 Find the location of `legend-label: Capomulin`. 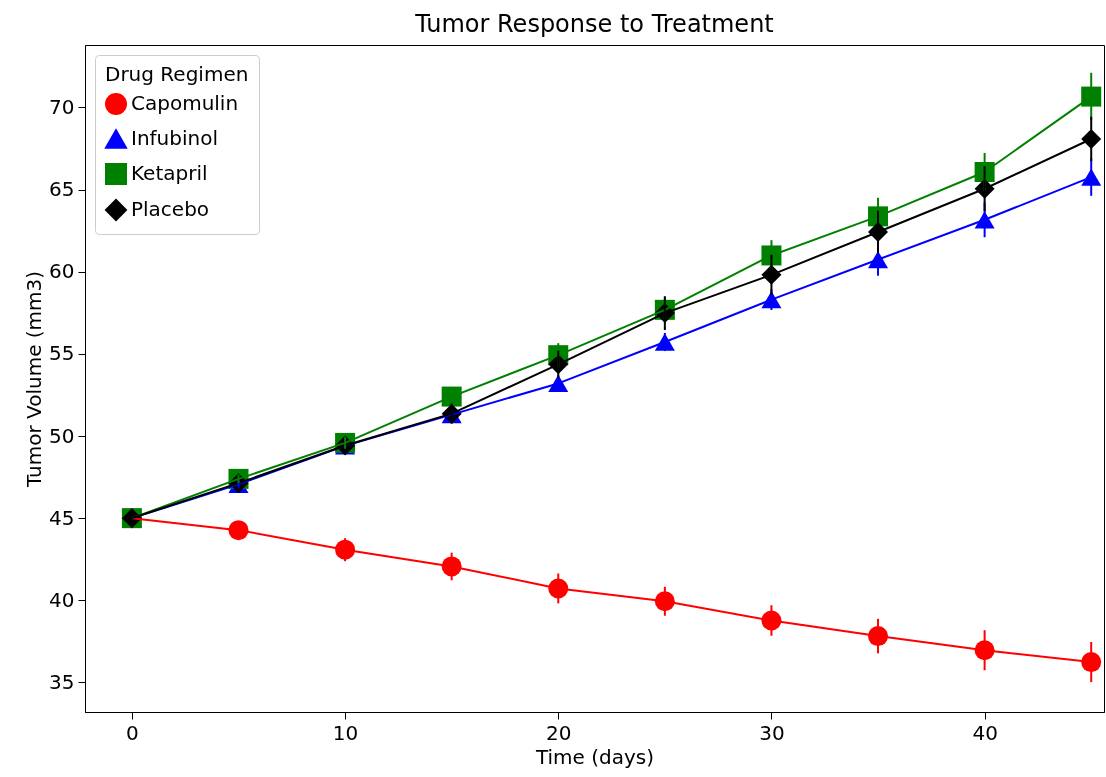

legend-label: Capomulin is located at coordinates (185, 103).